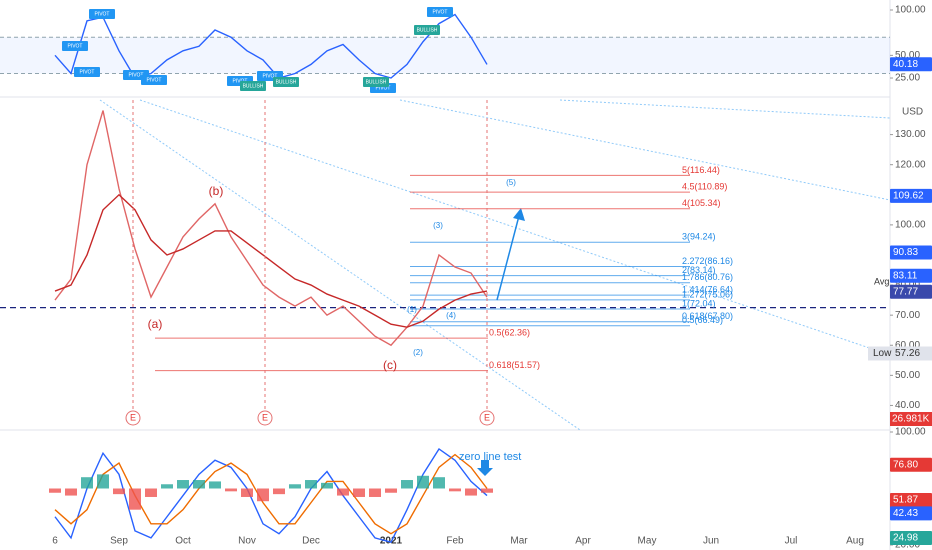 Image resolution: width=932 pixels, height=550 pixels. I want to click on wave-label: (3), so click(438, 225).